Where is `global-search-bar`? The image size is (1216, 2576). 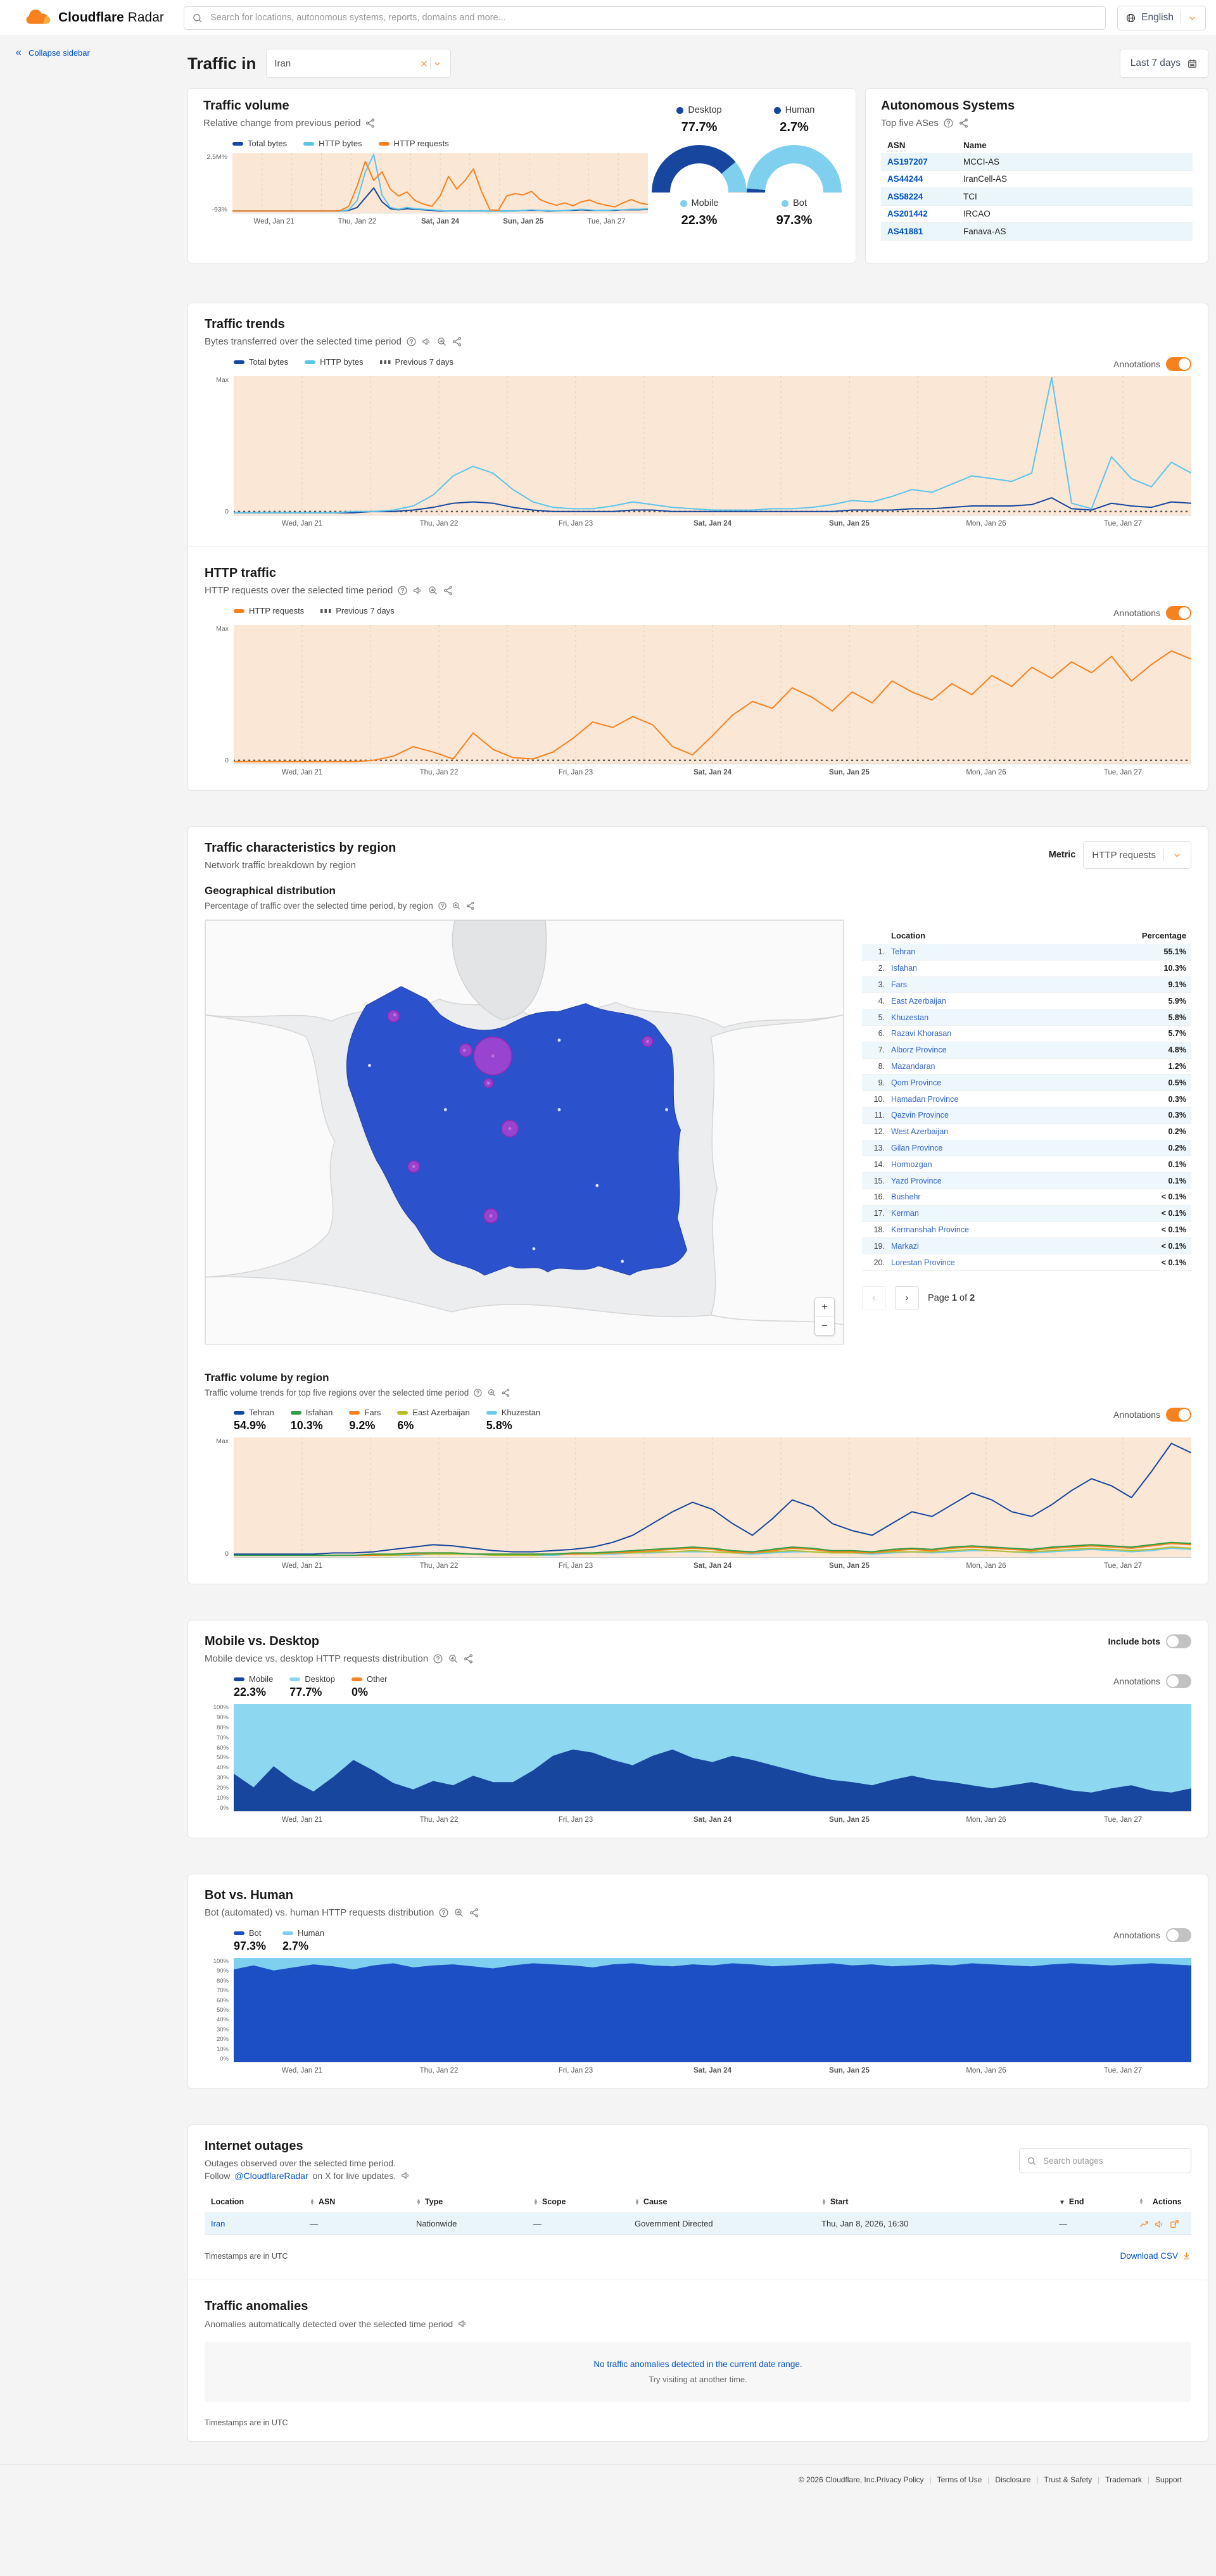
global-search-bar is located at coordinates (645, 18).